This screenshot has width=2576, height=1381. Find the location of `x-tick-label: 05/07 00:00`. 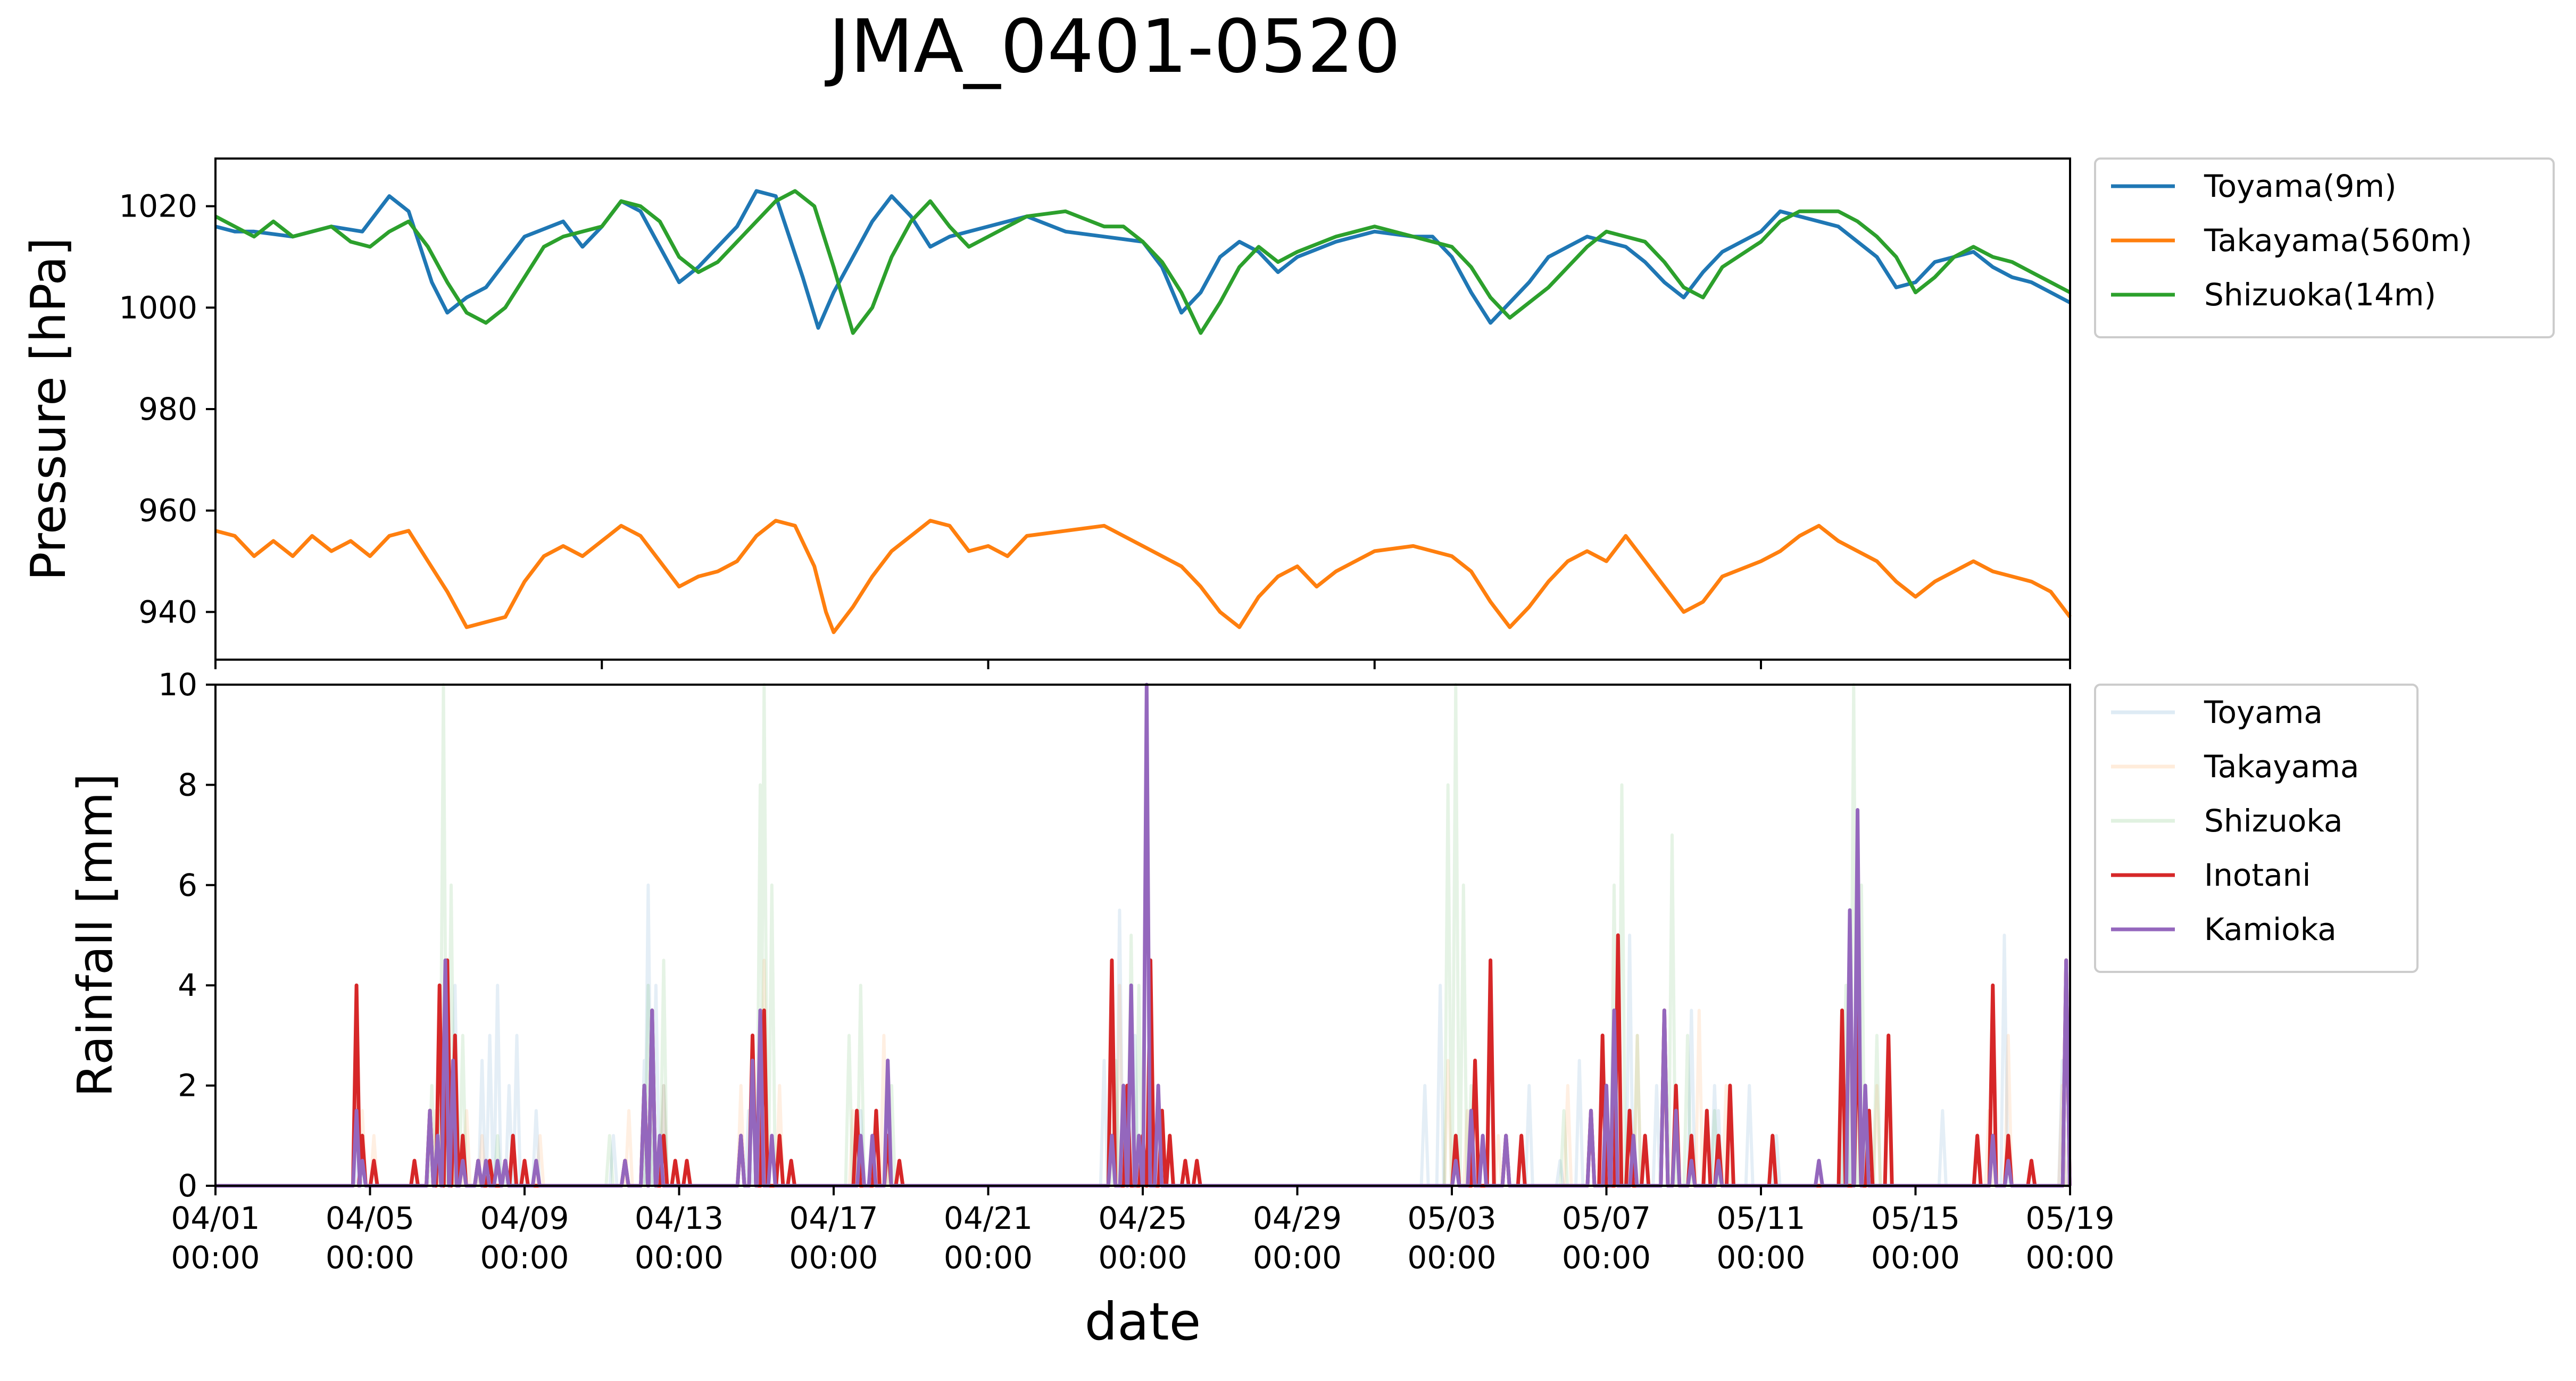

x-tick-label: 05/07 00:00 is located at coordinates (1606, 1238).